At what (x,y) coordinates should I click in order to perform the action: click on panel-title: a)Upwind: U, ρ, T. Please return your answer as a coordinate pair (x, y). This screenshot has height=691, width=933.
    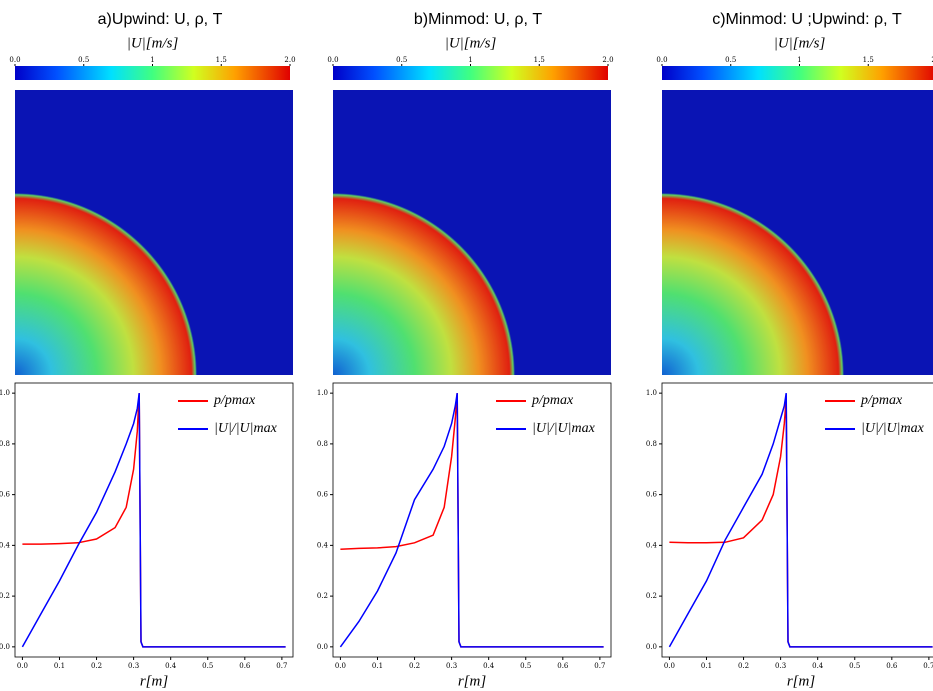
    Looking at the image, I should click on (160, 19).